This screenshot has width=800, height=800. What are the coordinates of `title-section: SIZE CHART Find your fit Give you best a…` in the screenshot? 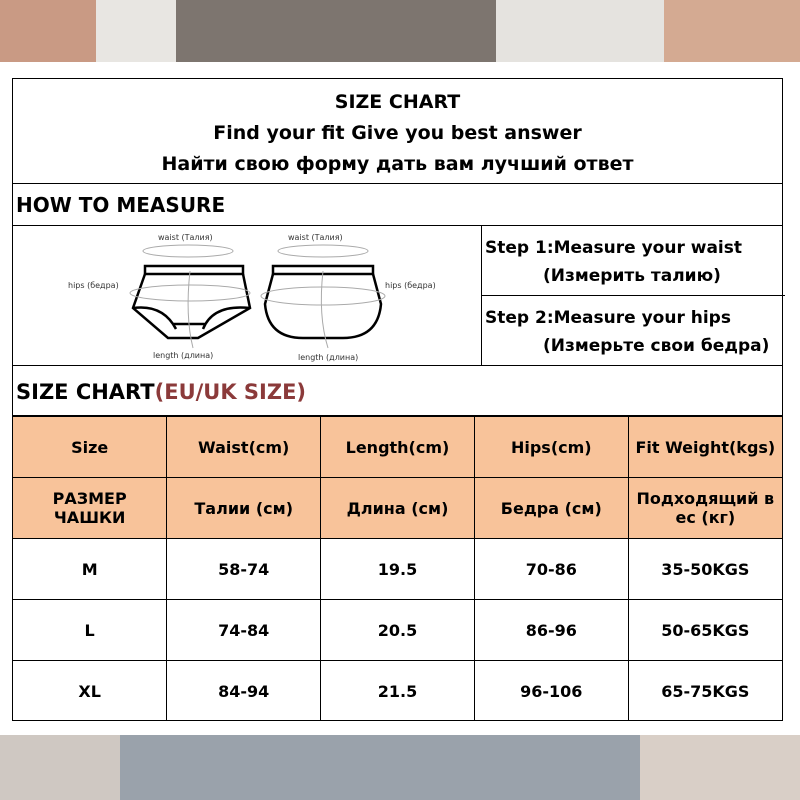 It's located at (397, 131).